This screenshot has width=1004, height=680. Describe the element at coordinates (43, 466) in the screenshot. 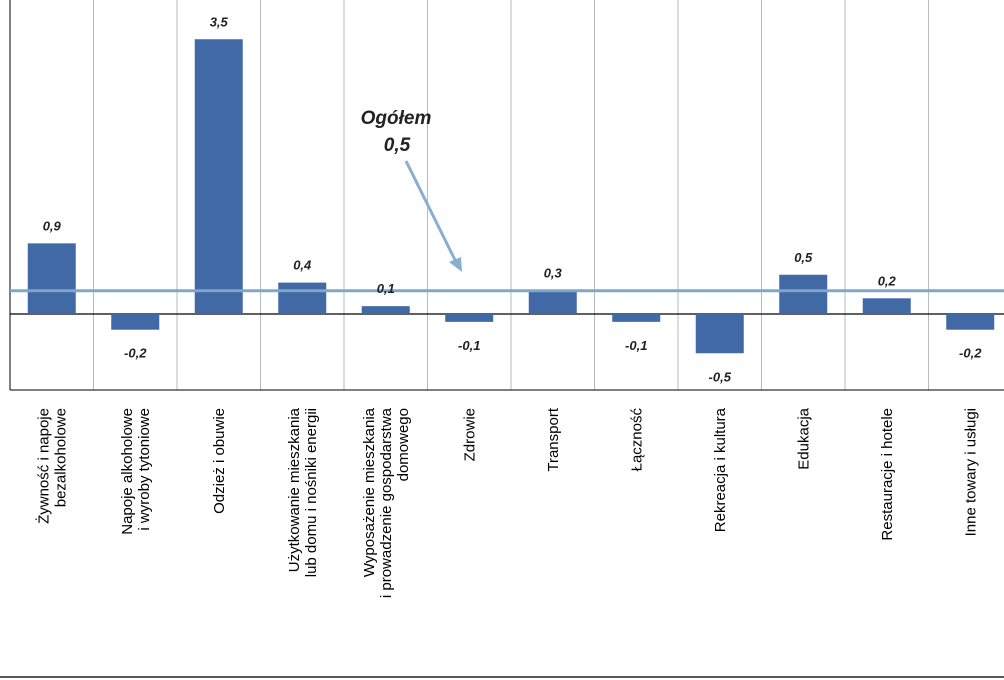

I see `category-label-line: Żywność i napoje` at that location.